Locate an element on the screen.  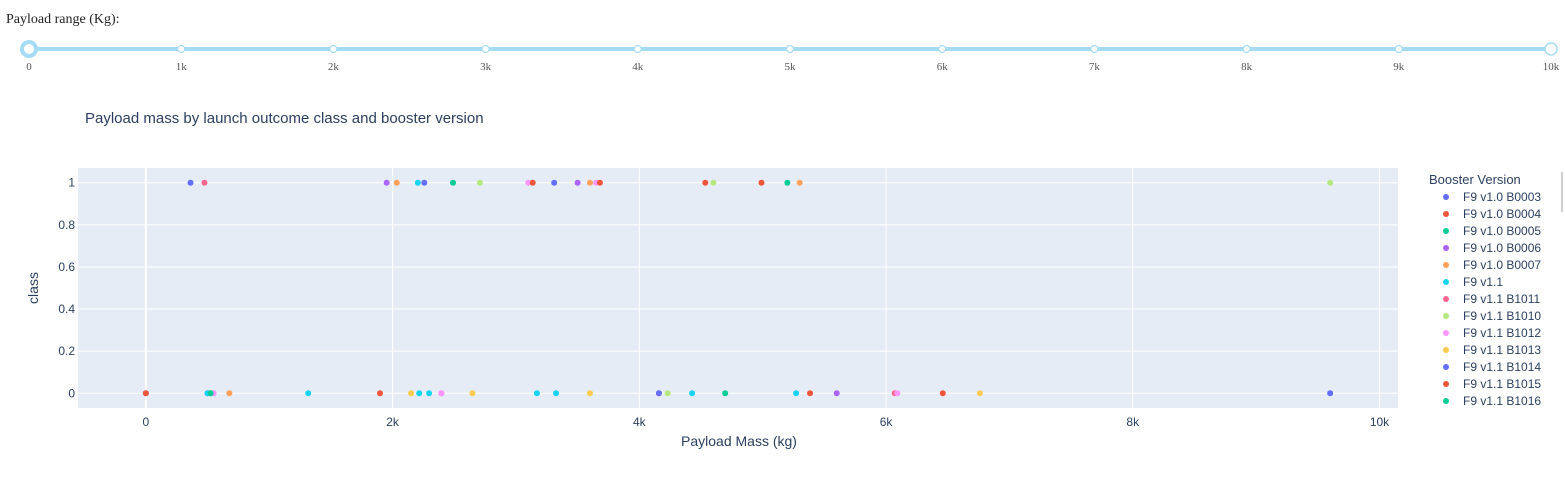
legend-item: F9 v1.1 B1015 is located at coordinates (1502, 384).